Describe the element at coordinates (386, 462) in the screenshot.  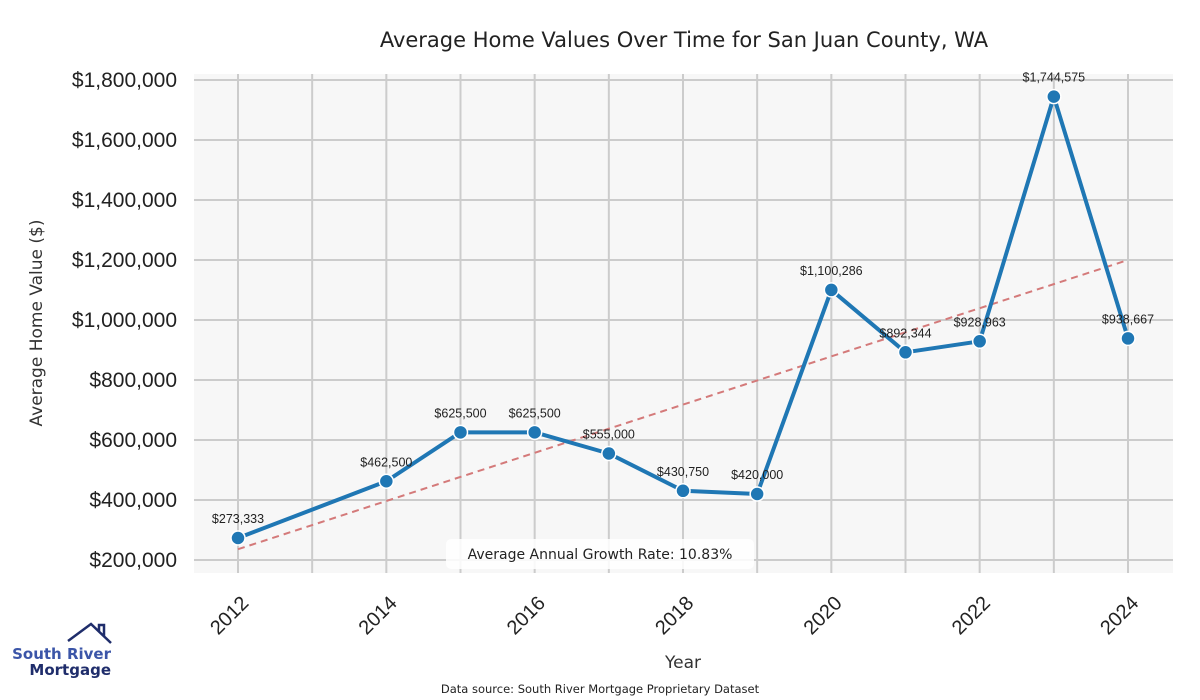
I see `data-label: $462,500` at that location.